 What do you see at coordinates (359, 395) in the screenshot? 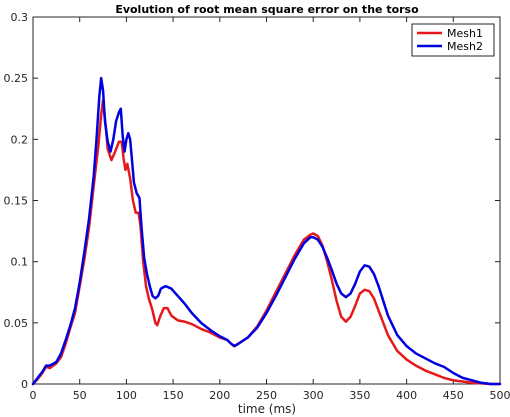
I see `x-tick-label: 350` at bounding box center [359, 395].